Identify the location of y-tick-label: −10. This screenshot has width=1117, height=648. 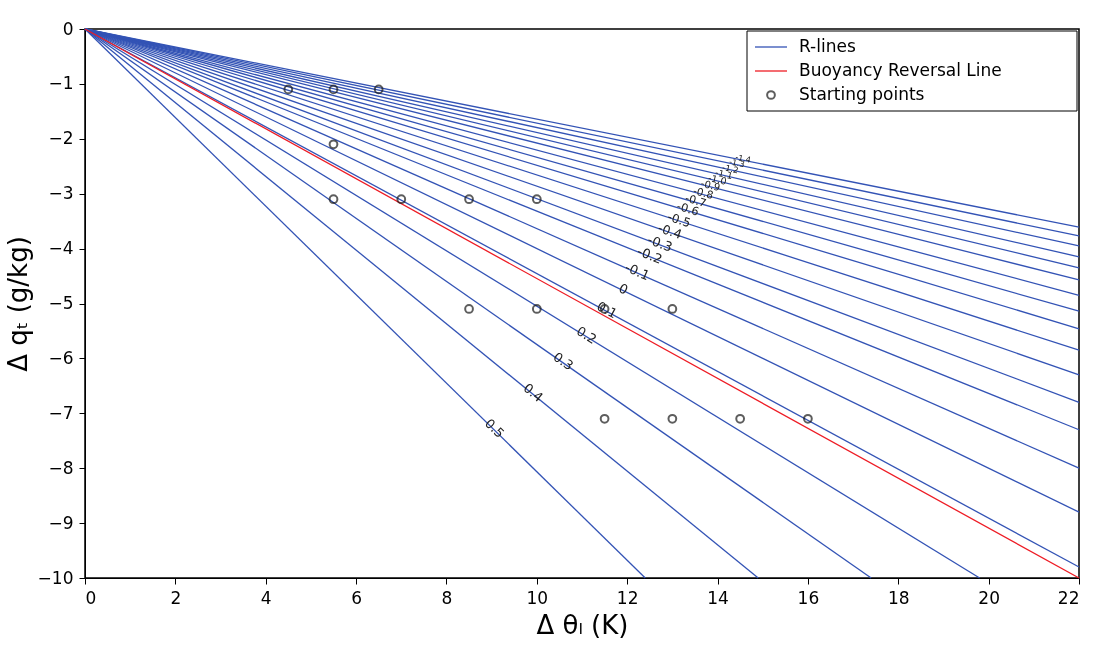
(55, 577).